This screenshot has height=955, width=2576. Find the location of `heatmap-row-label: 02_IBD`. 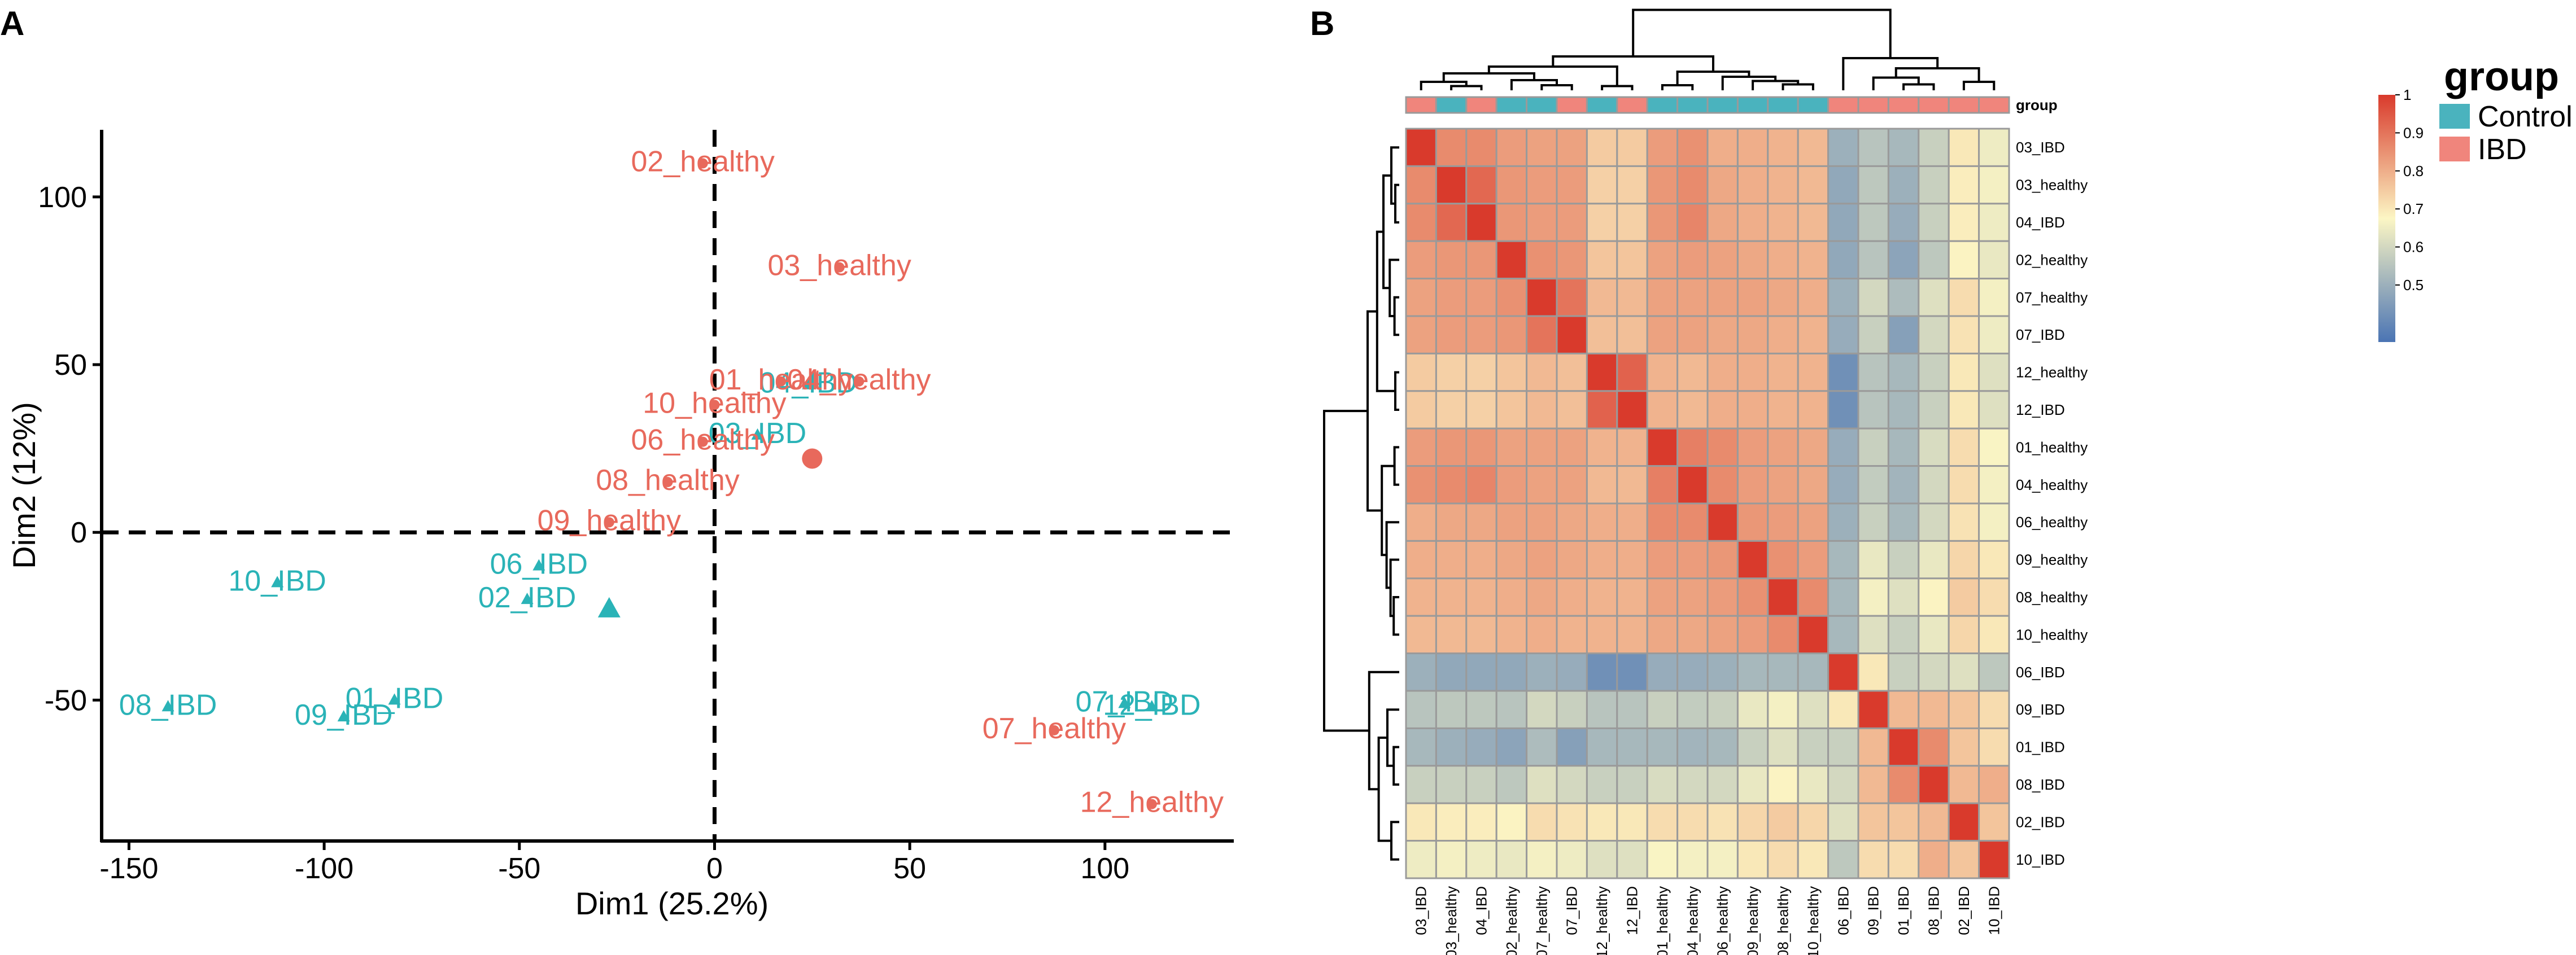

heatmap-row-label: 02_IBD is located at coordinates (2041, 821).